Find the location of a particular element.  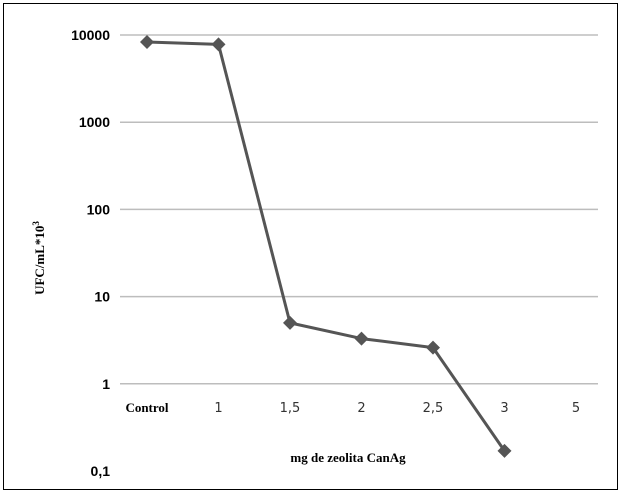

x-tick-label: Control is located at coordinates (146, 407).